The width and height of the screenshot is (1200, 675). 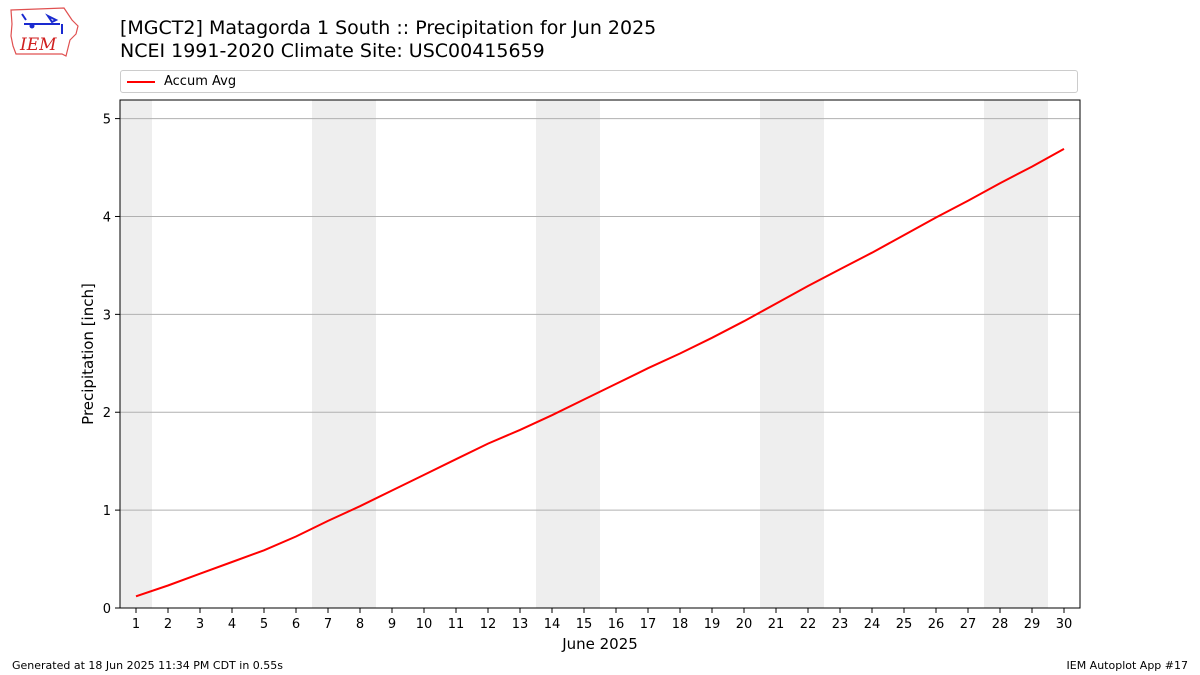 I want to click on x-tick-label-30: 30, so click(x=1064, y=624).